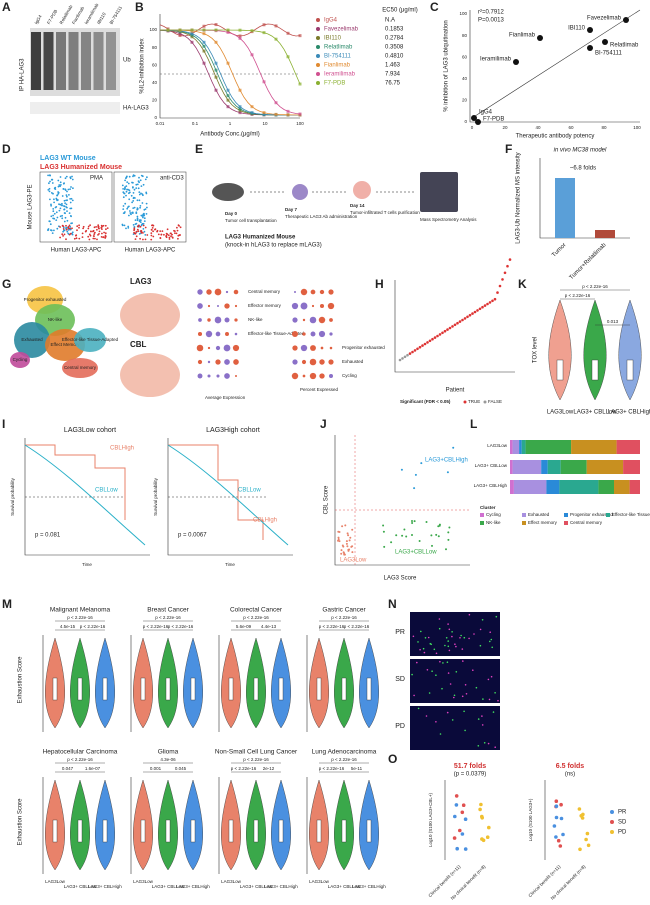 The height and width of the screenshot is (905, 650). What do you see at coordinates (256, 610) in the screenshot?
I see `cancer-title: Colorectal Cancer` at bounding box center [256, 610].